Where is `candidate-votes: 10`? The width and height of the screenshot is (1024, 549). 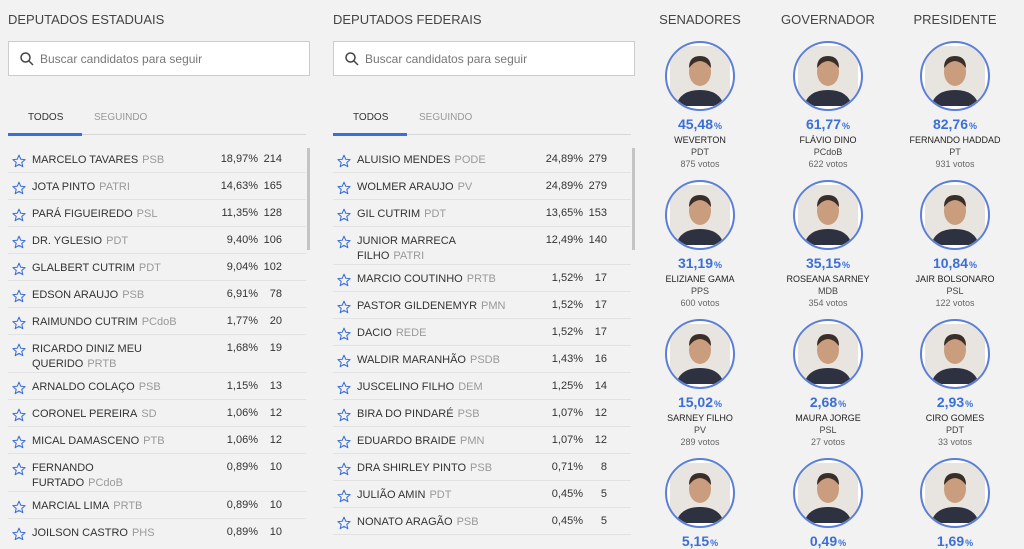
candidate-votes: 10 is located at coordinates (275, 505).